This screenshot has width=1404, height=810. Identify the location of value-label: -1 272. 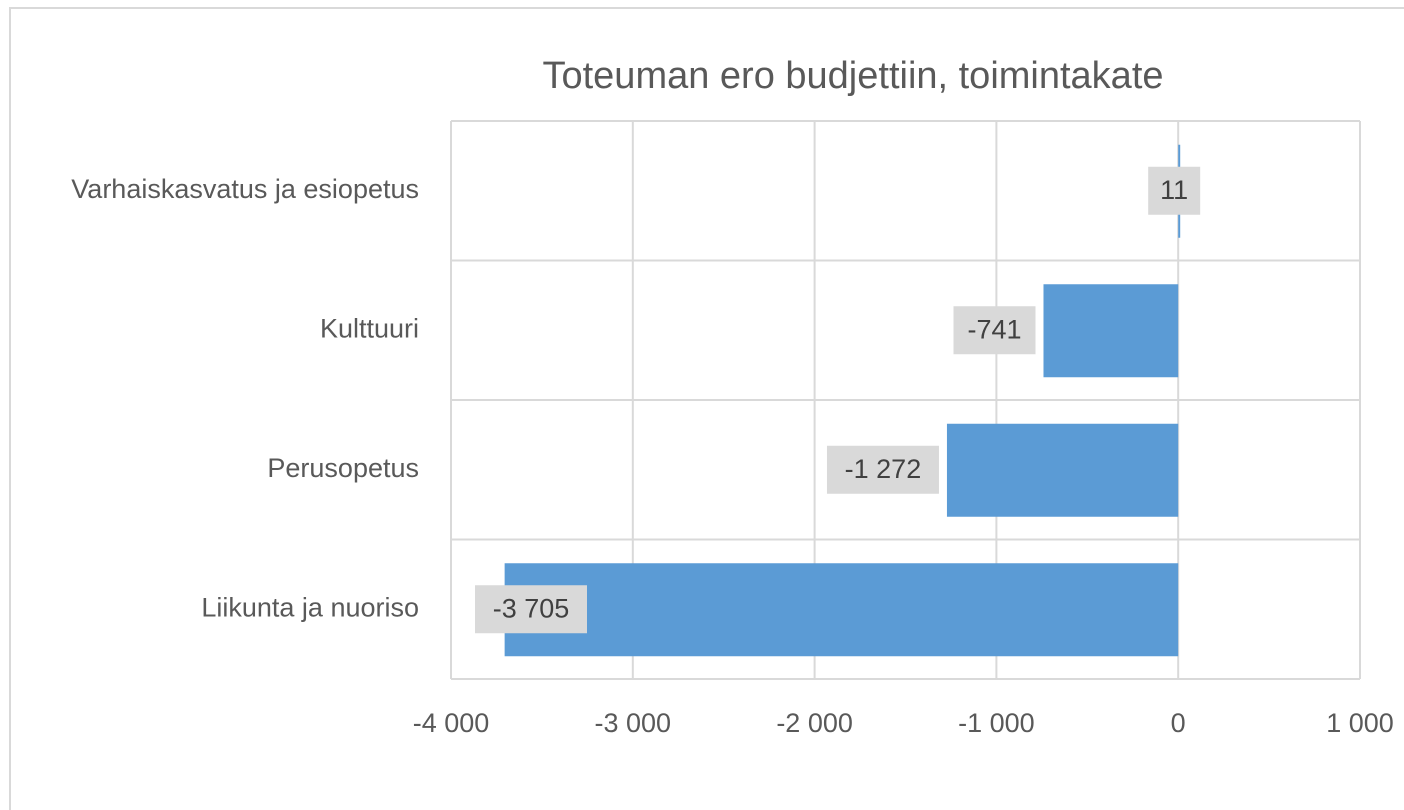
(883, 469).